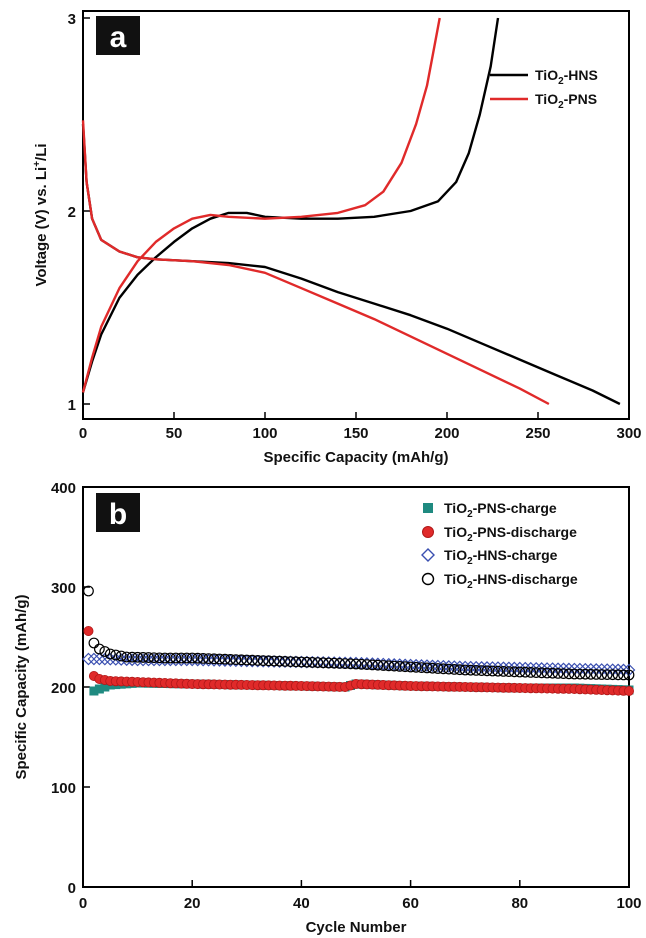 Image resolution: width=646 pixels, height=938 pixels. I want to click on b-y-tick-label: 300, so click(63, 588).